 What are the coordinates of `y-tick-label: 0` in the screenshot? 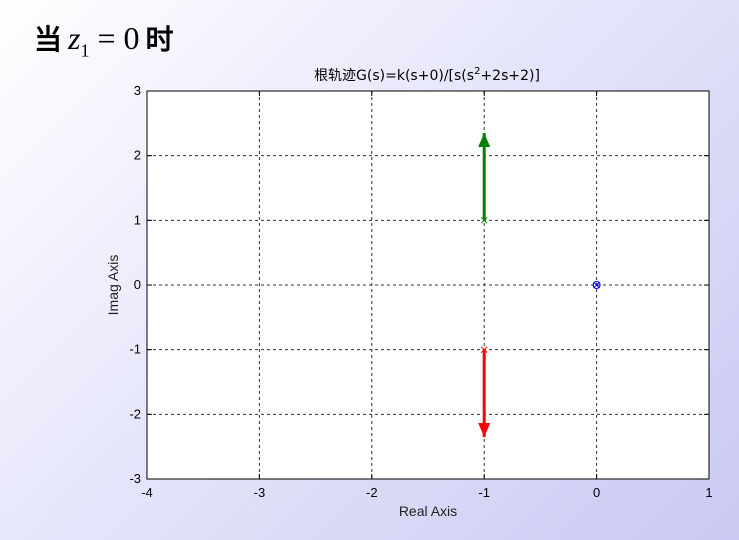 It's located at (137, 284).